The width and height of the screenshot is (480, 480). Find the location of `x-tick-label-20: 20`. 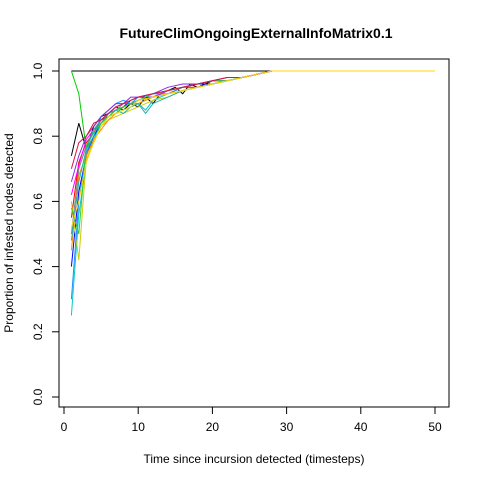

x-tick-label-20: 20 is located at coordinates (213, 427).